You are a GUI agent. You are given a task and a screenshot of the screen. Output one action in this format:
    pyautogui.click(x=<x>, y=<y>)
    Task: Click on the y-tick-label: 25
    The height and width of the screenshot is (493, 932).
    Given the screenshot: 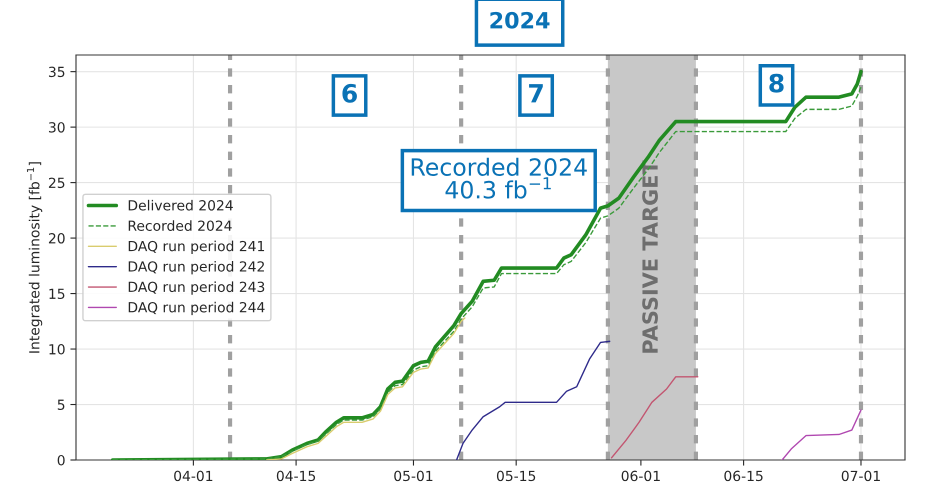 What is the action you would take?
    pyautogui.click(x=56, y=183)
    